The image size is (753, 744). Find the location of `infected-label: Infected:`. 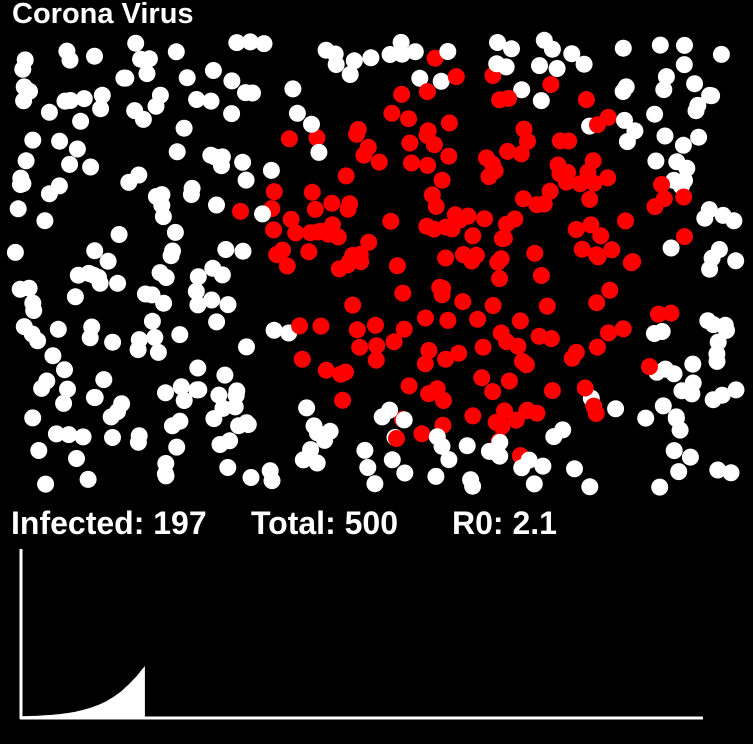

infected-label: Infected: is located at coordinates (78, 523).